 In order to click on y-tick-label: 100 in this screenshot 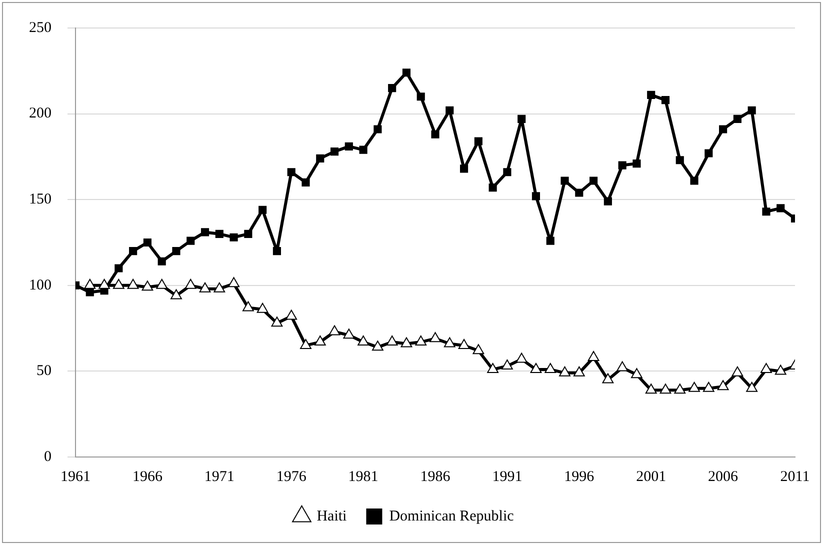, I will do `click(40, 285)`.